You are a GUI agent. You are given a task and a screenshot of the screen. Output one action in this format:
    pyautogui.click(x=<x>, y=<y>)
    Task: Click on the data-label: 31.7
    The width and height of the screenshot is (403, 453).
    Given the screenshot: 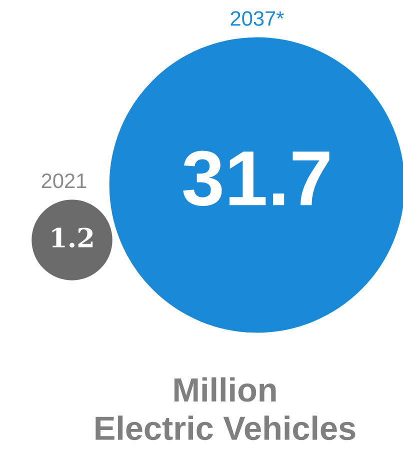 What is the action you would take?
    pyautogui.click(x=256, y=178)
    